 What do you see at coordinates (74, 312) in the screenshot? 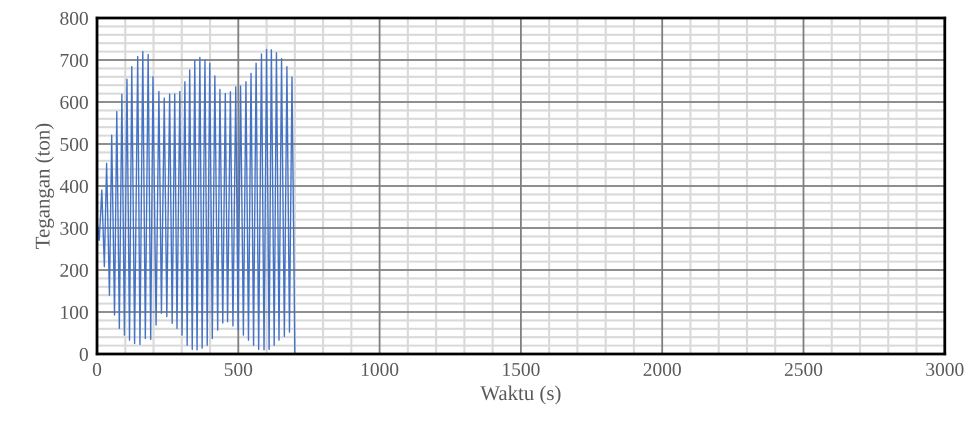
I see `y-tick-label: 100` at bounding box center [74, 312].